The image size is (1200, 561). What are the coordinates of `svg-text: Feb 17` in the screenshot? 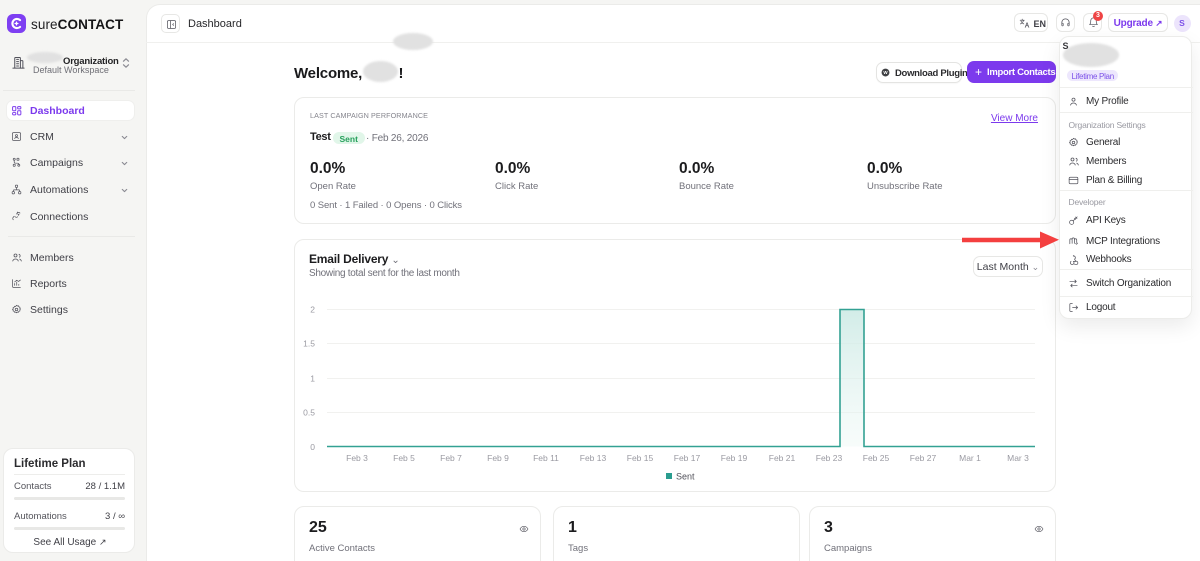 It's located at (687, 458).